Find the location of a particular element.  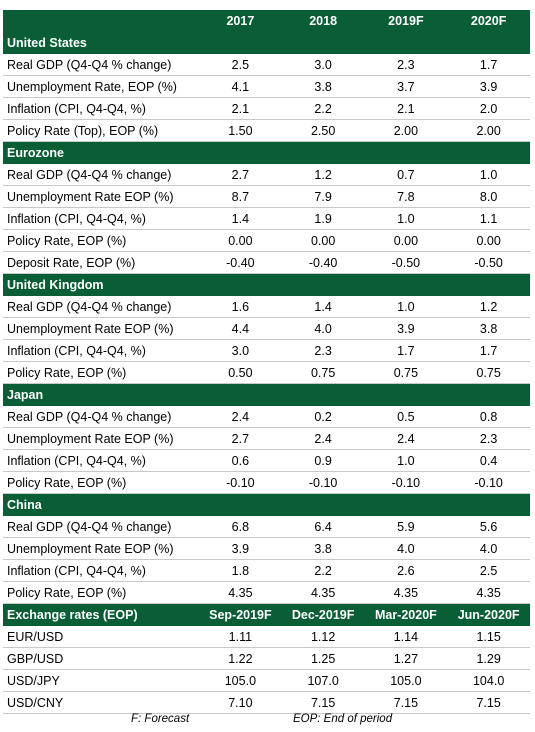

table-row-value-0: 105.0 is located at coordinates (240, 680).